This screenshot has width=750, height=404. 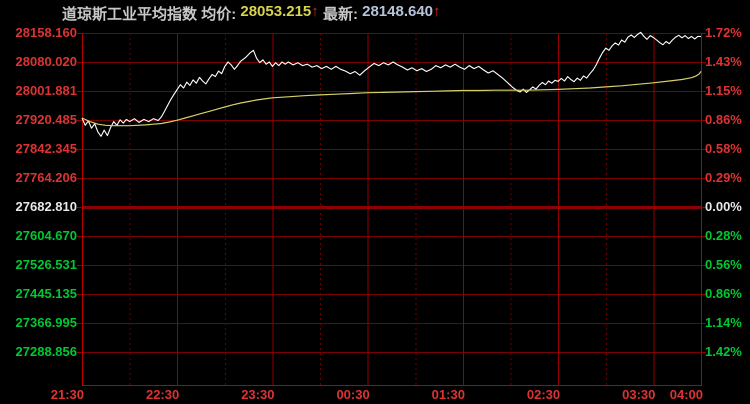 What do you see at coordinates (723, 235) in the screenshot?
I see `percent-axis-label: 0.28%` at bounding box center [723, 235].